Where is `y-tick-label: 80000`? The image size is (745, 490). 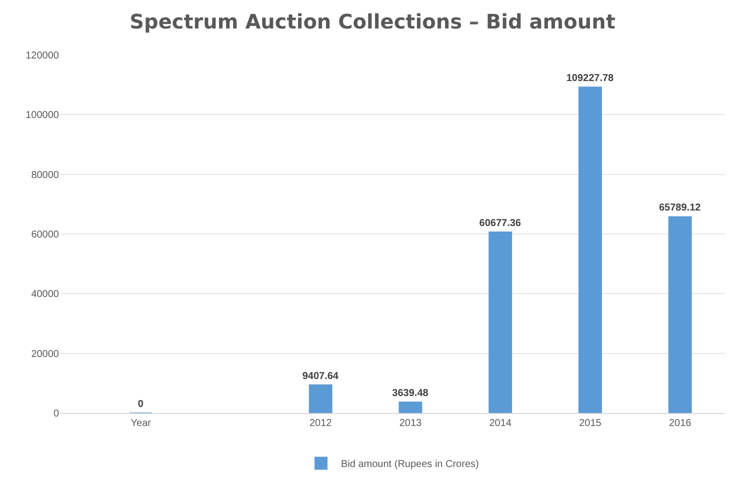
y-tick-label: 80000 is located at coordinates (45, 175).